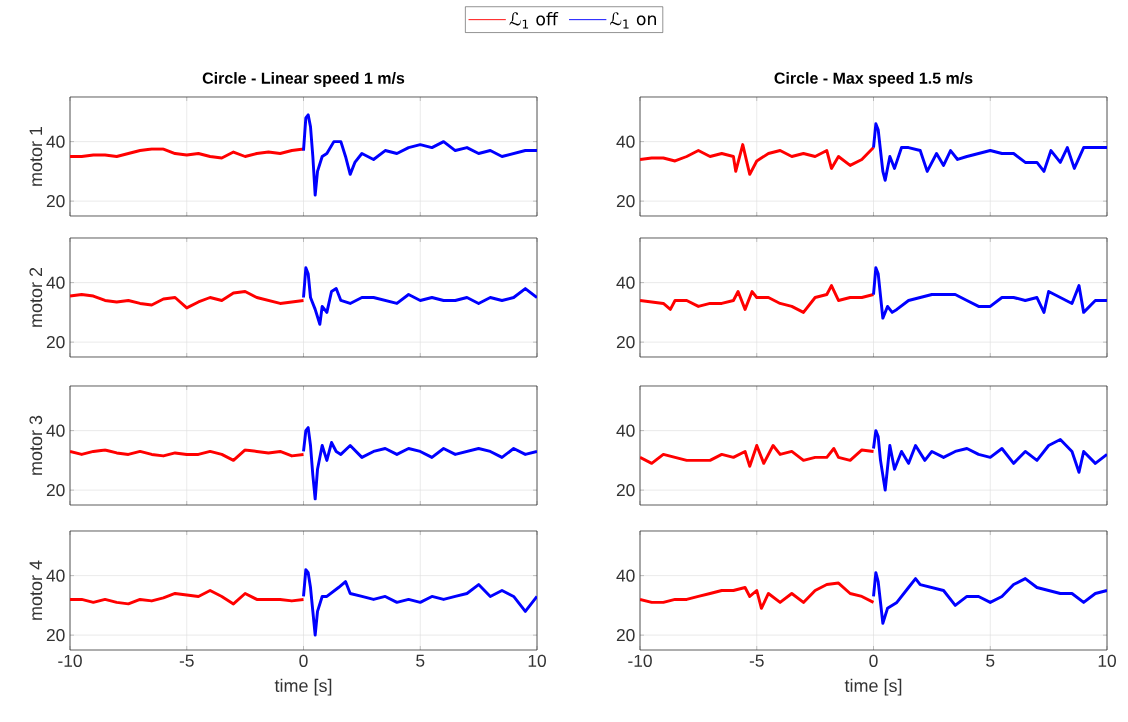 The height and width of the screenshot is (722, 1128). Describe the element at coordinates (36, 156) in the screenshot. I see `y-axis-title: motor 1` at that location.